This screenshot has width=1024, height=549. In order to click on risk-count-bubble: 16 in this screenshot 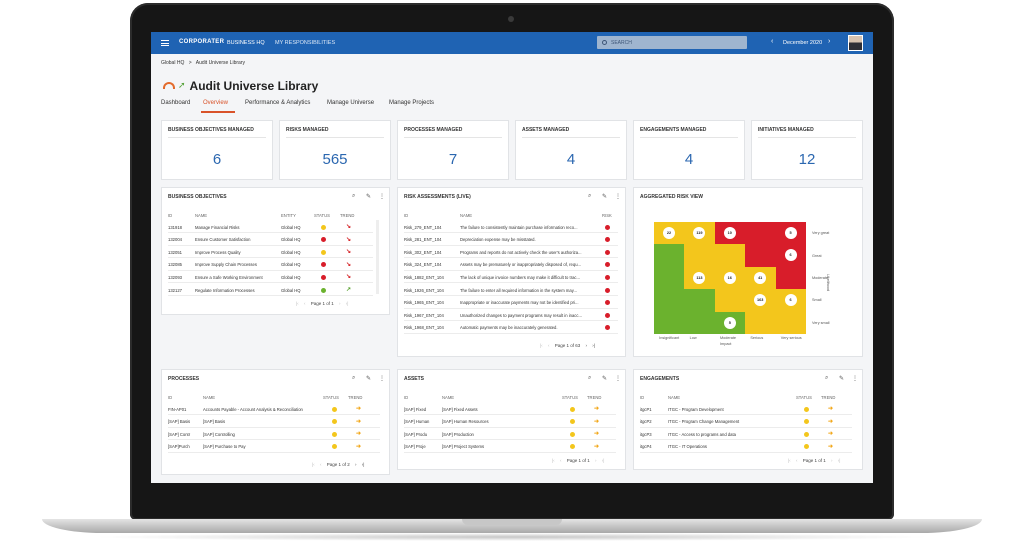, I will do `click(729, 277)`.